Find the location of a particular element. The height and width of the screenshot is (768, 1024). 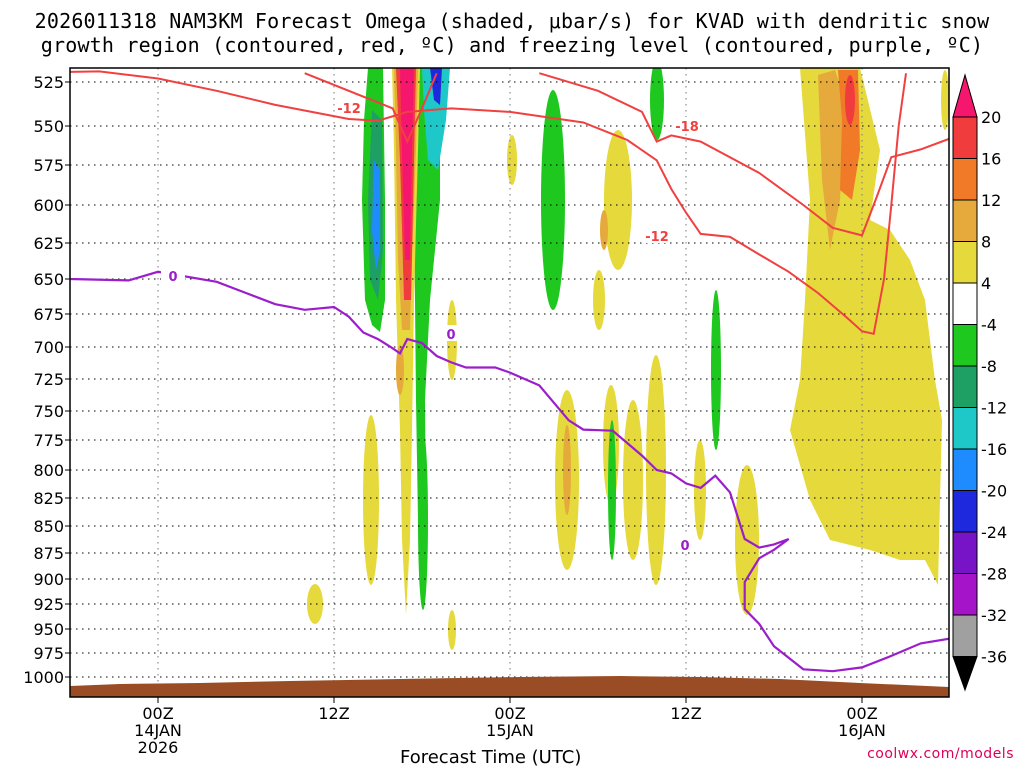

colorbar-label: 16 is located at coordinates (991, 159).